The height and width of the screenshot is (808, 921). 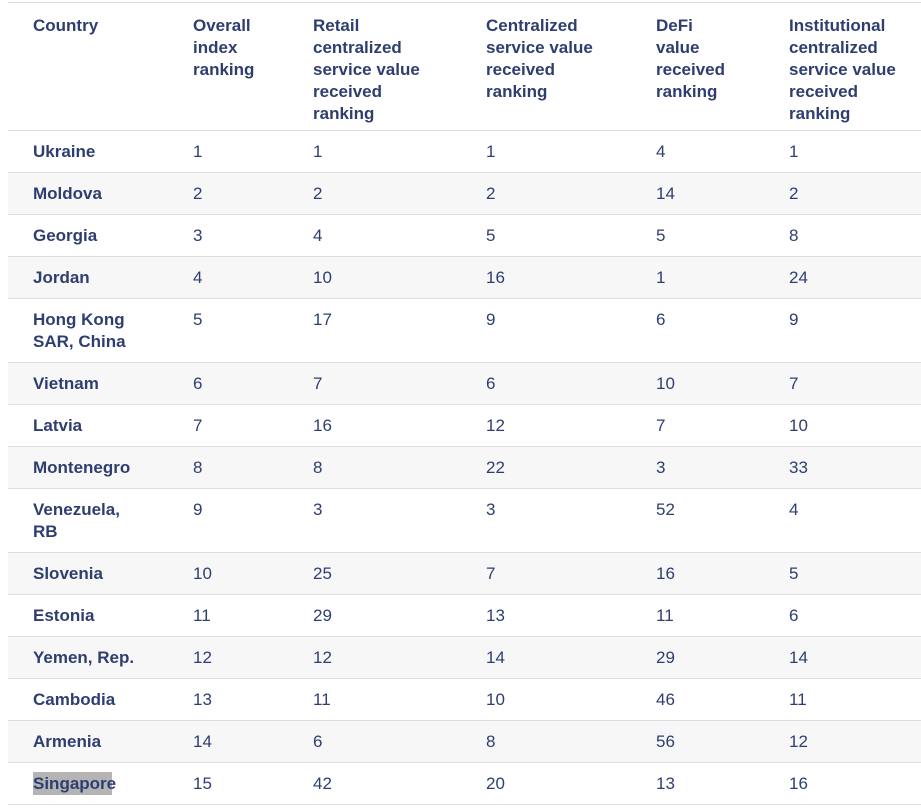 I want to click on overall-index-ranking-cell: 8, so click(x=245, y=467).